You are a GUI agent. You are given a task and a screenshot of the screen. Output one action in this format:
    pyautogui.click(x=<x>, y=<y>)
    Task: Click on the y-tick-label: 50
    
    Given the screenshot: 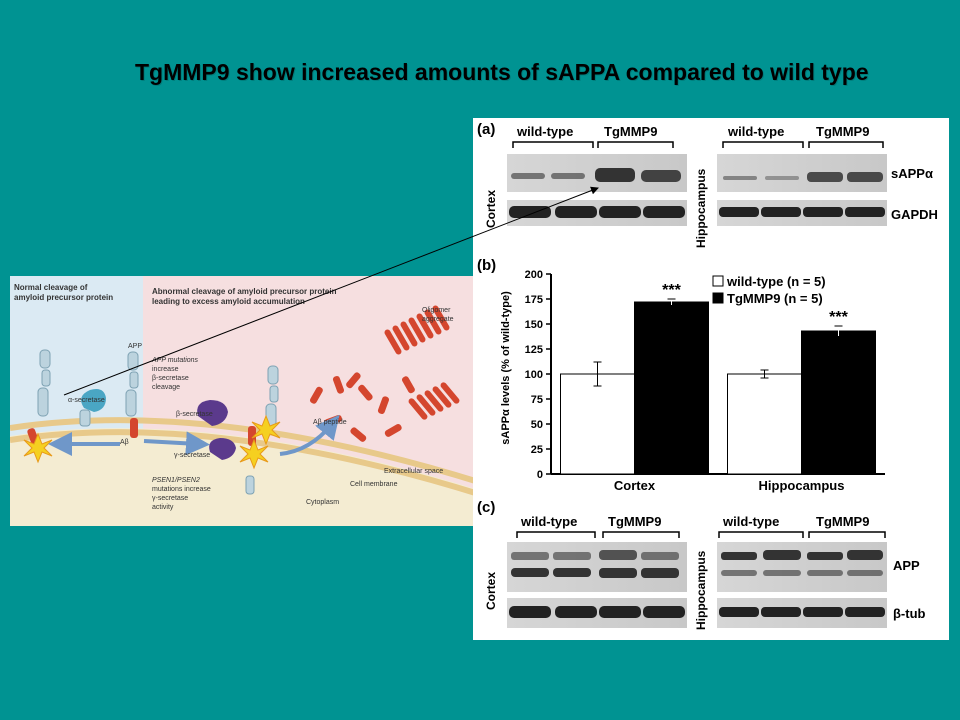 What is the action you would take?
    pyautogui.click(x=537, y=425)
    